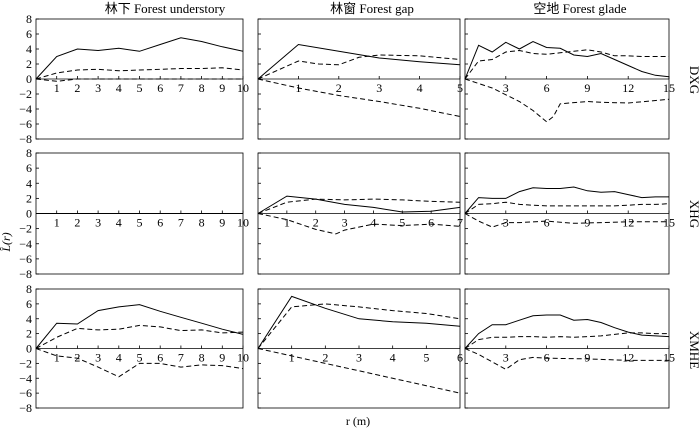 The height and width of the screenshot is (430, 700). What do you see at coordinates (339, 88) in the screenshot?
I see `panel-dxg-2-x-tick-label: 2` at bounding box center [339, 88].